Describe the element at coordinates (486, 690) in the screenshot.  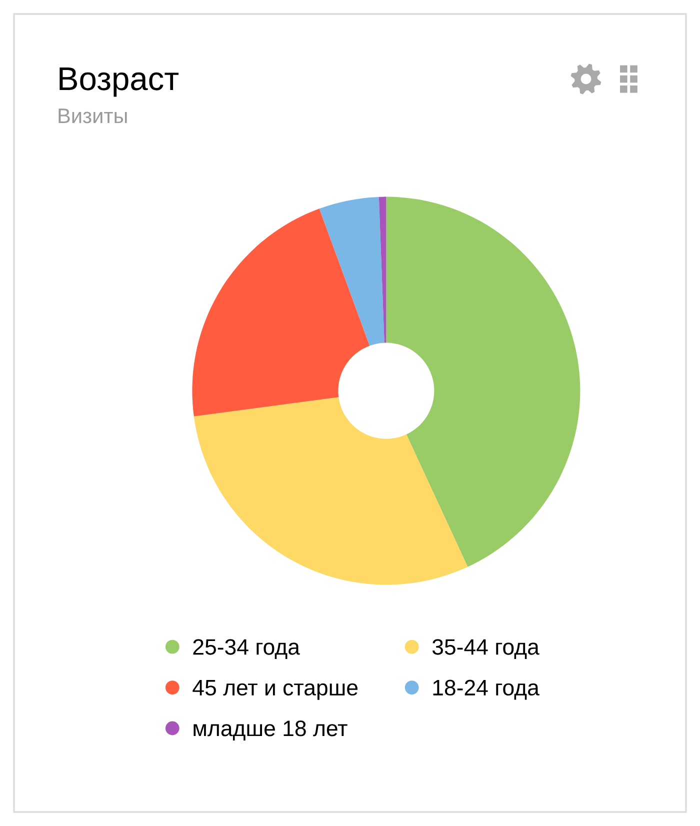
I see `legend-label: 18-24 года` at that location.